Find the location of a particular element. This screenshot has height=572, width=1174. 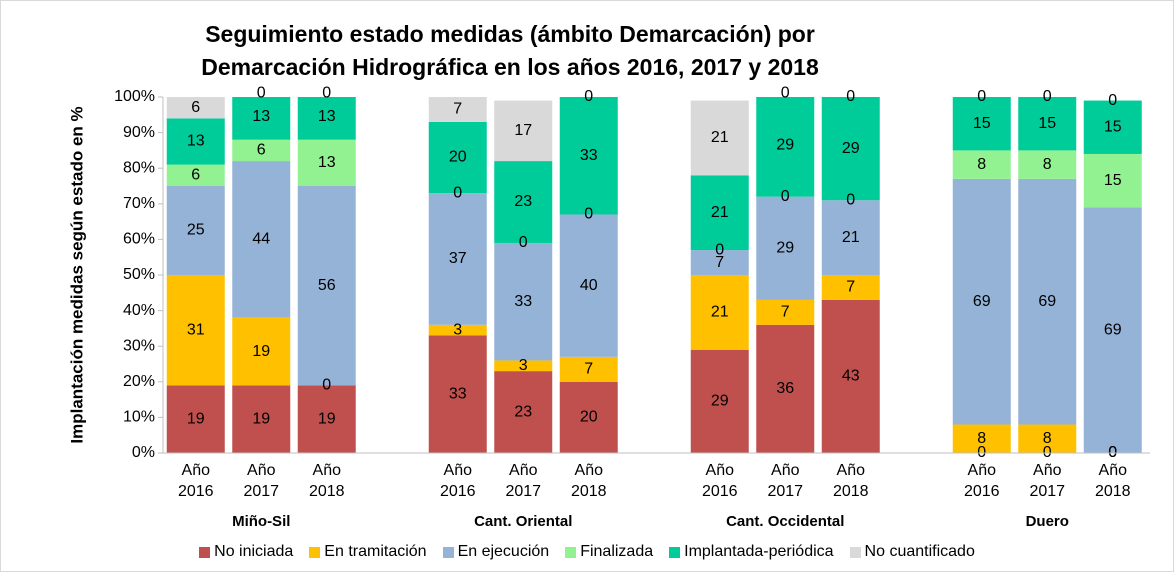

legend-item: No iniciada is located at coordinates (246, 552).